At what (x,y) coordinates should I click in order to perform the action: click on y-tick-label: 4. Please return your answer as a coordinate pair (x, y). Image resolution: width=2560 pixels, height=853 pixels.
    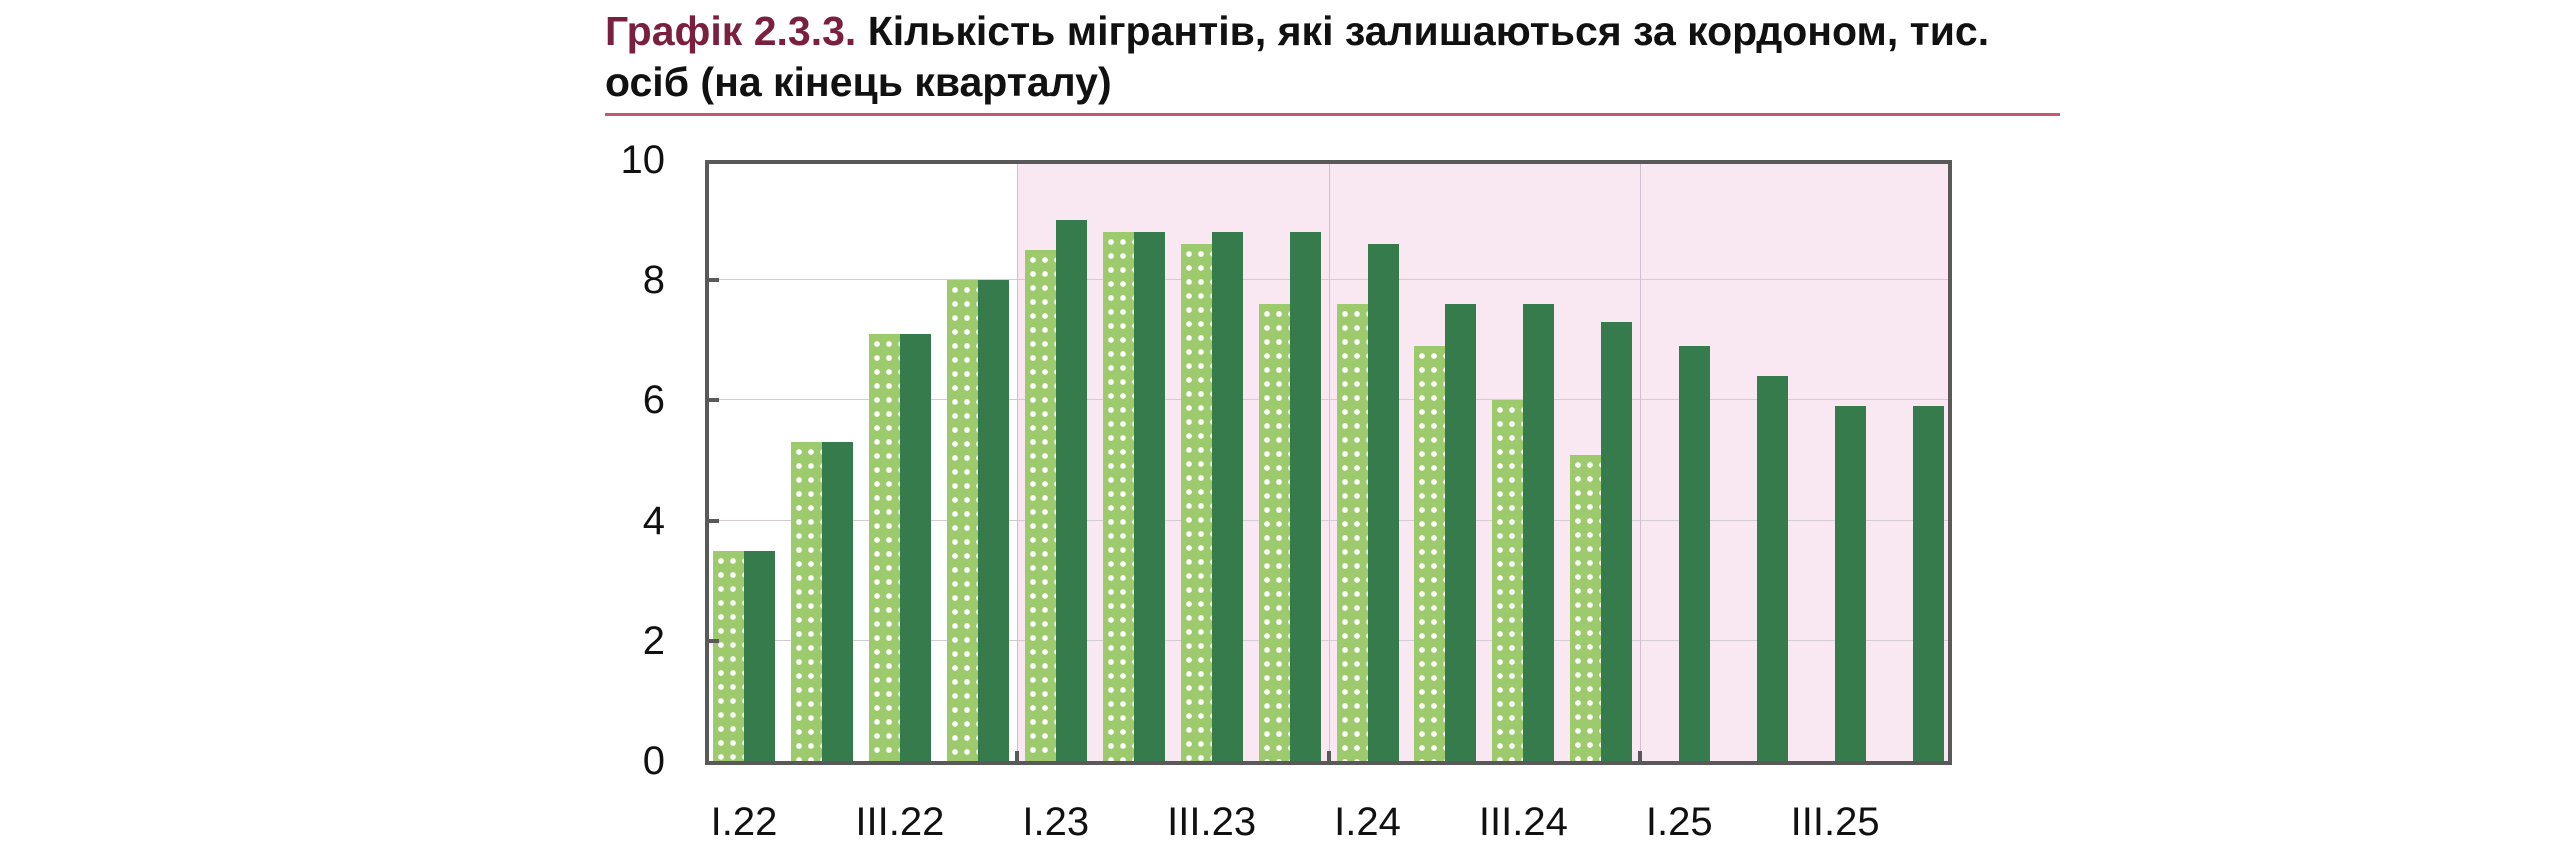
    Looking at the image, I should click on (653, 520).